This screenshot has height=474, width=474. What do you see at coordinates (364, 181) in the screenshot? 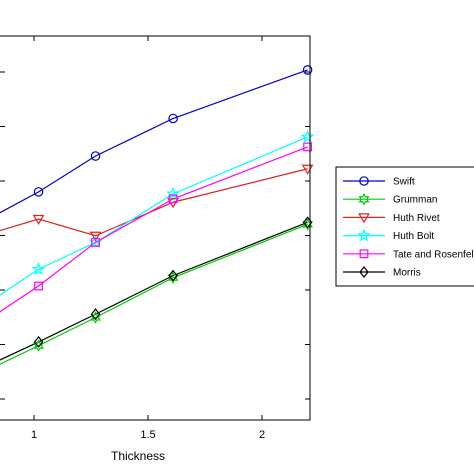
I see `legend-marker-swift` at bounding box center [364, 181].